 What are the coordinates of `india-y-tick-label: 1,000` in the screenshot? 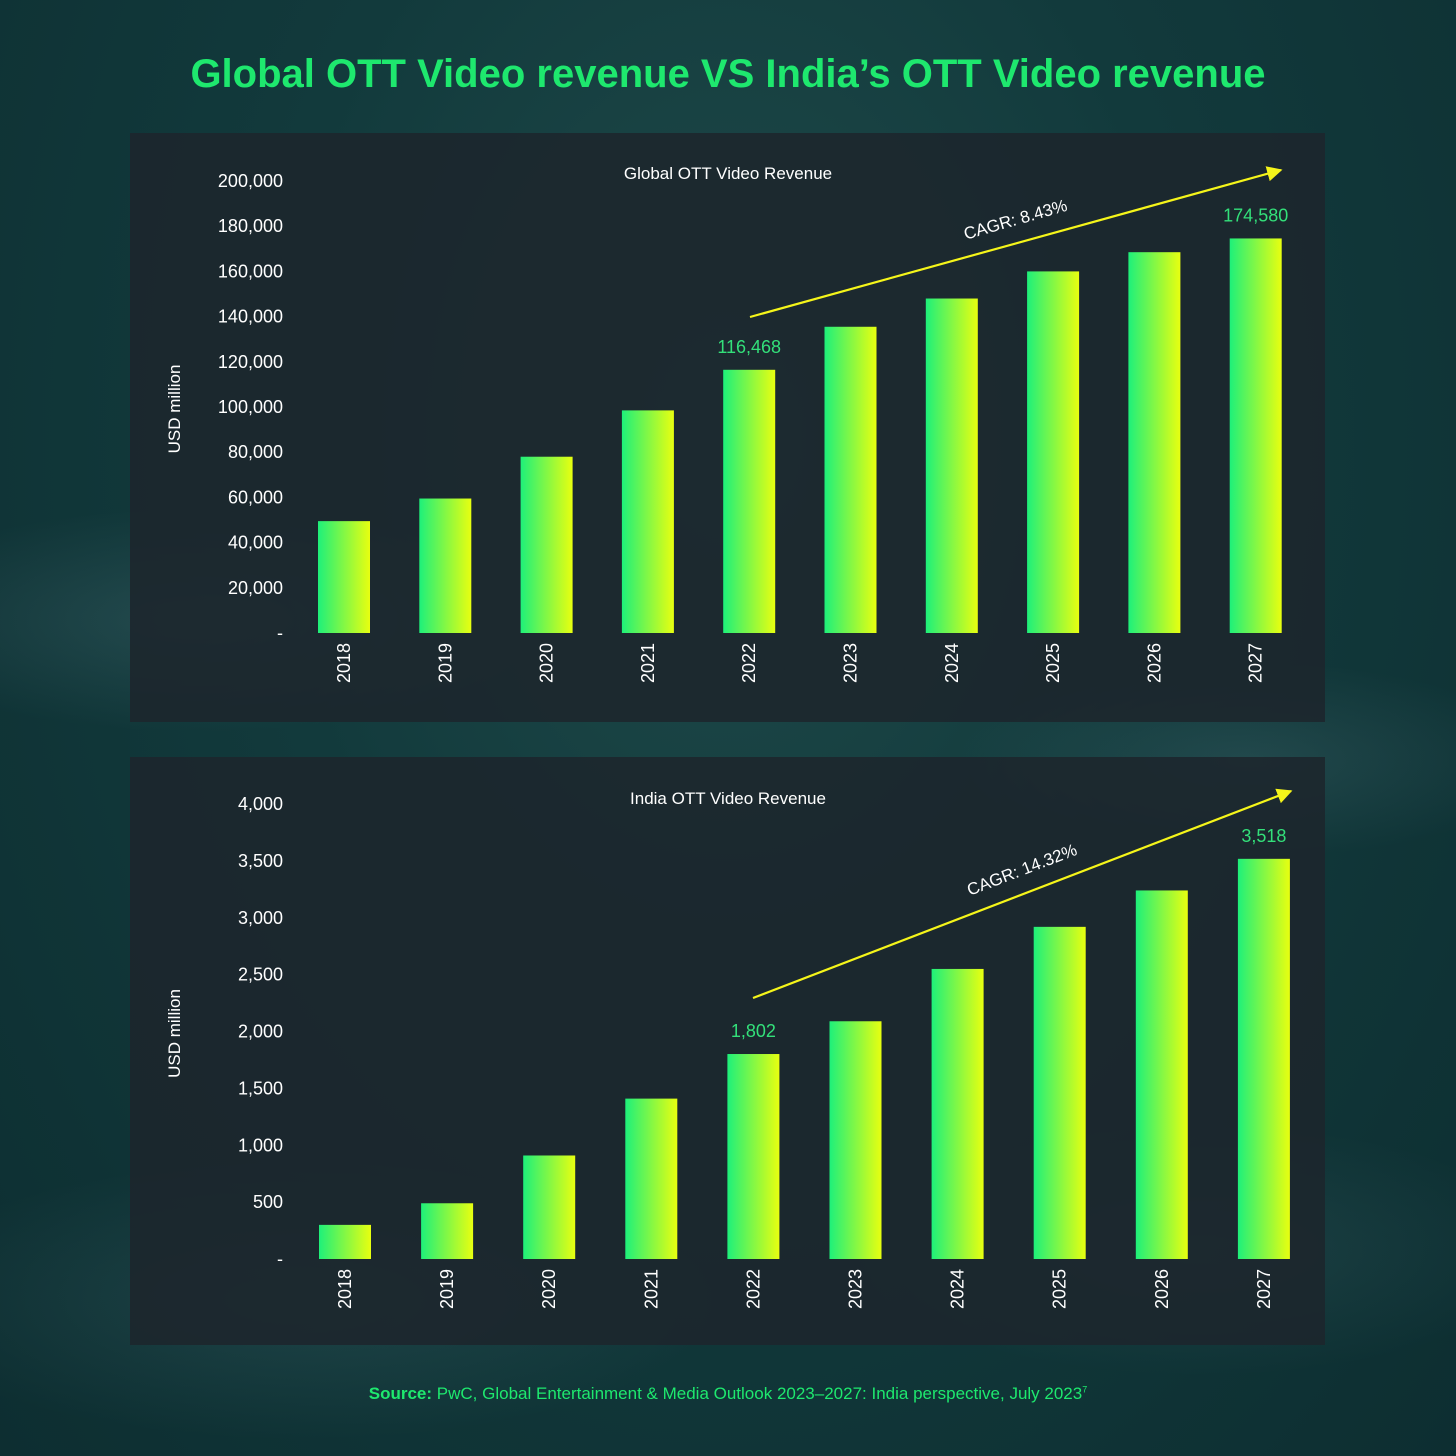 It's located at (260, 1145).